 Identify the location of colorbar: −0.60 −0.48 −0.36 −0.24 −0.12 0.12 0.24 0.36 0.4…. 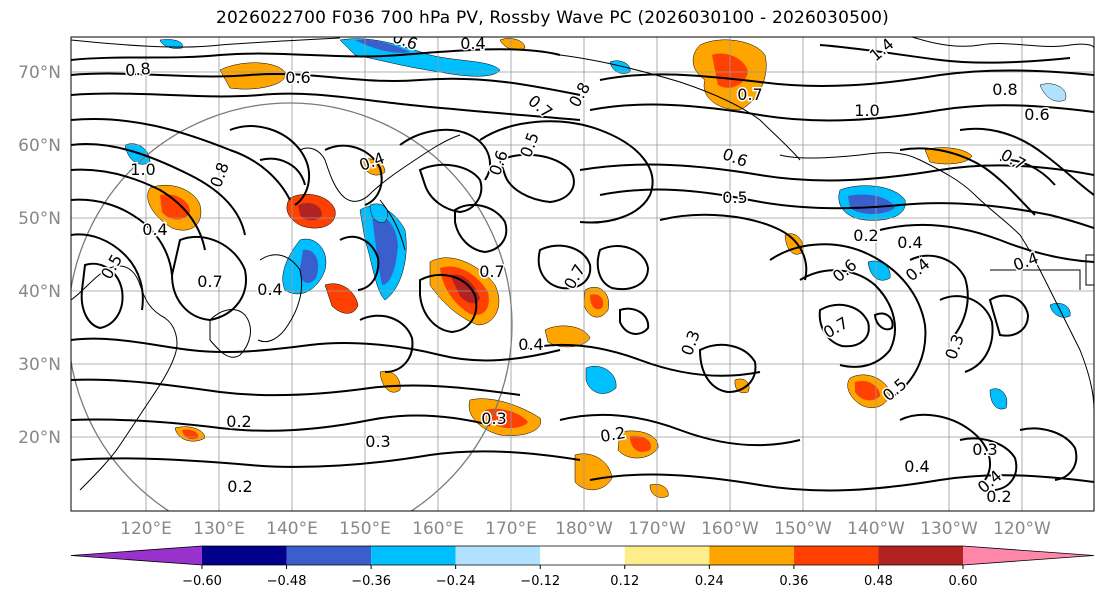
(582, 567).